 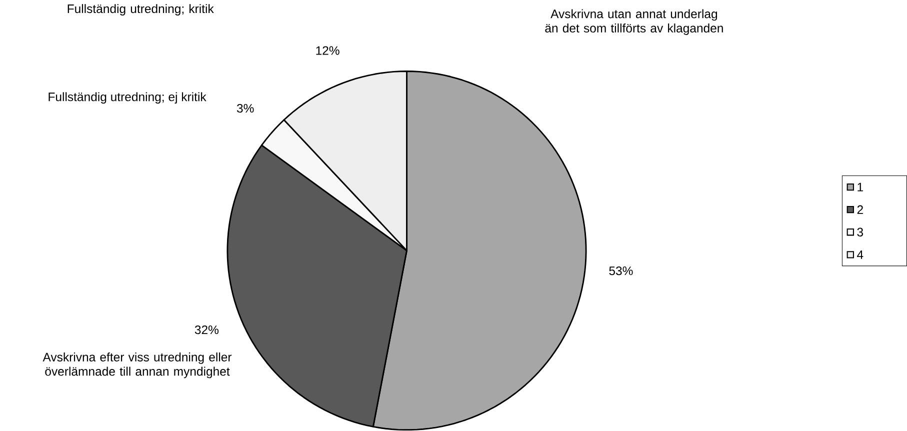 What do you see at coordinates (621, 271) in the screenshot?
I see `data-label: 53%` at bounding box center [621, 271].